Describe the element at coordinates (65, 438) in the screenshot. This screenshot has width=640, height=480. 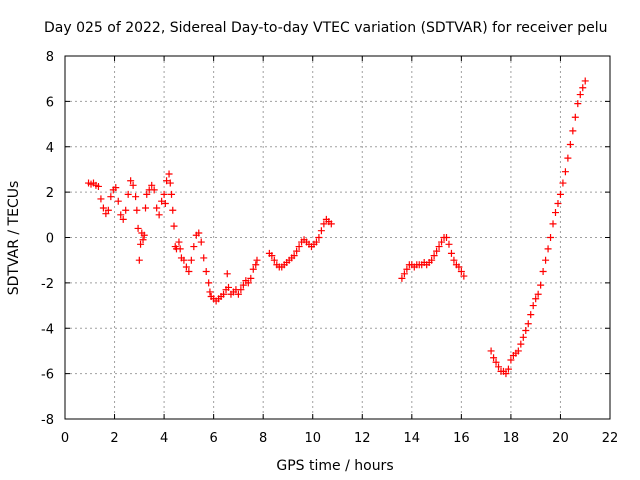
I see `x-tick-label: 0` at that location.